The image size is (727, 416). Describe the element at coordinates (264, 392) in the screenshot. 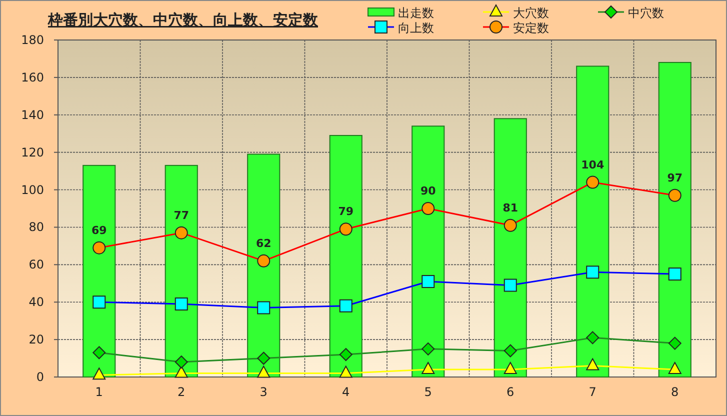

I see `x-tick-label: 3` at that location.